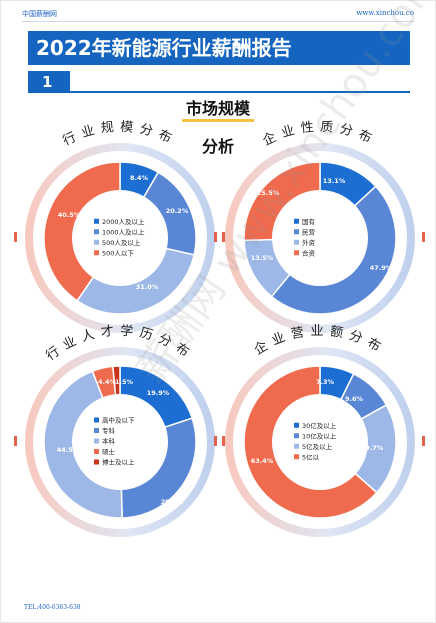 The height and width of the screenshot is (623, 436). Describe the element at coordinates (177, 211) in the screenshot. I see `data-label-2: 20.2%` at that location.